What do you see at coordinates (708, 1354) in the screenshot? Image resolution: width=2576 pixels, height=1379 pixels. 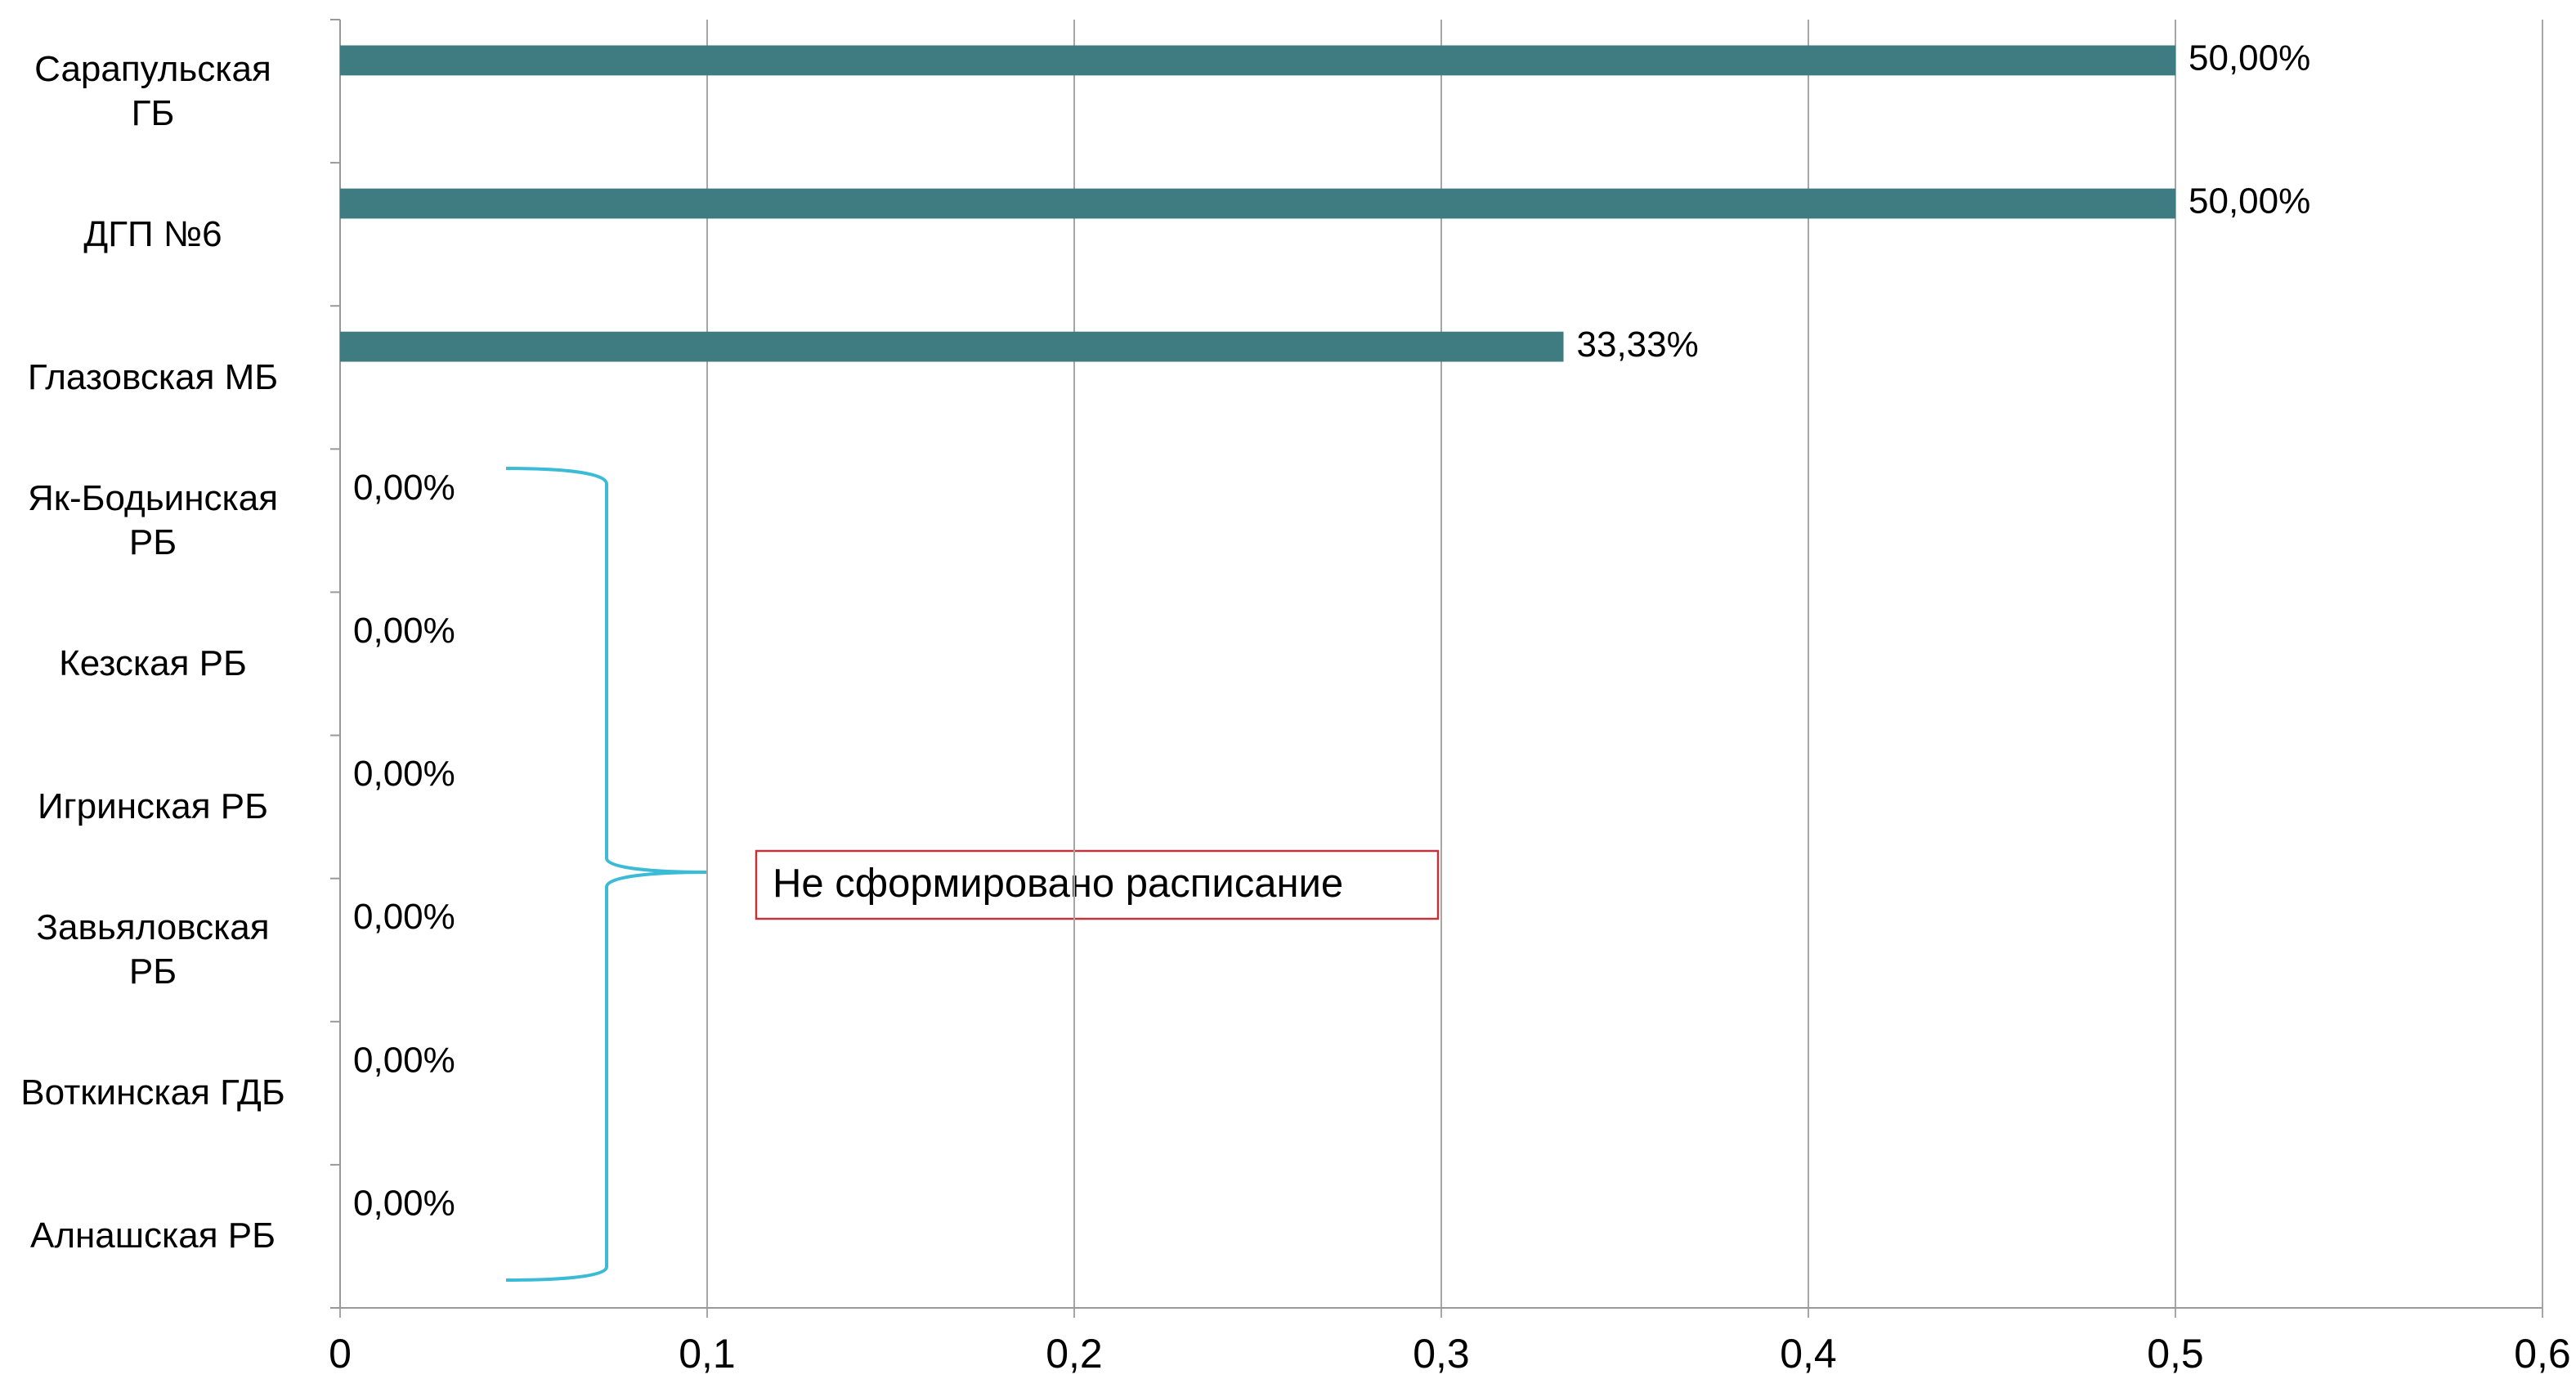 I see `x-tick-label: 0,1` at bounding box center [708, 1354].